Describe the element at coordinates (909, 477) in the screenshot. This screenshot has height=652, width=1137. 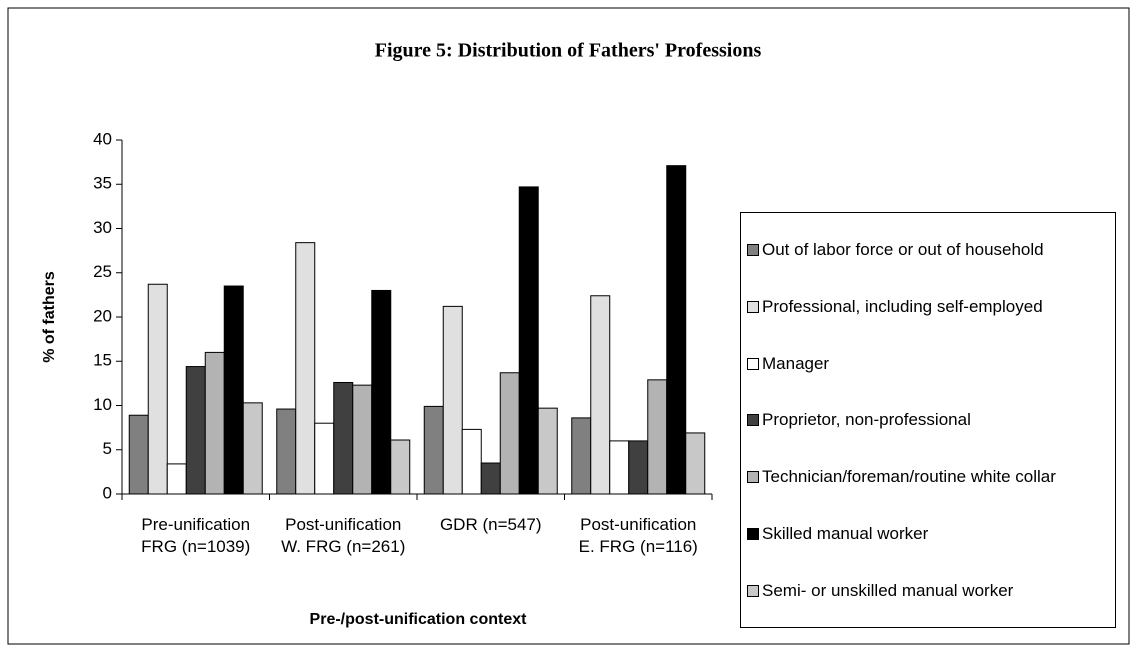
I see `legend-label: Technician/foreman/routine white collar` at that location.